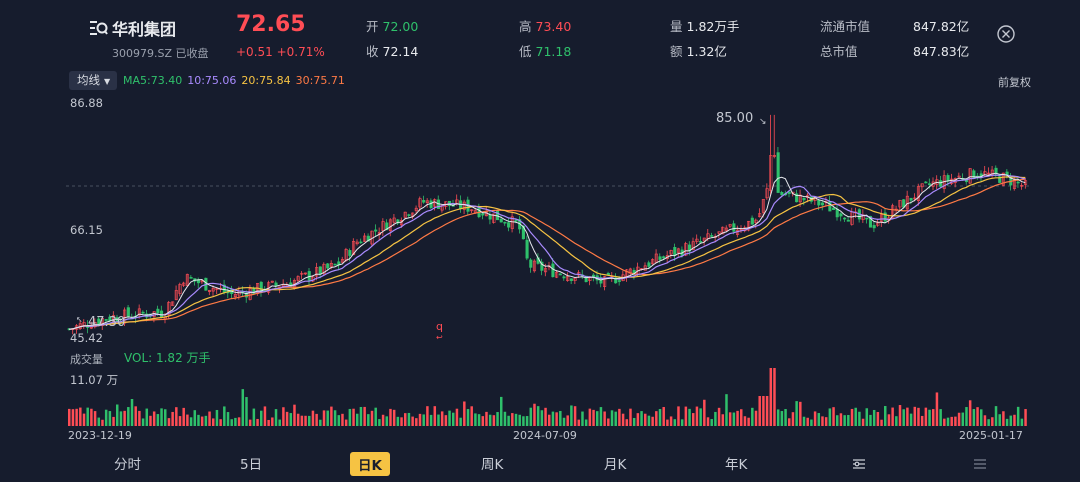 The height and width of the screenshot is (482, 1080). What do you see at coordinates (370, 464) in the screenshot?
I see `tab-daily-k: 日K` at bounding box center [370, 464].